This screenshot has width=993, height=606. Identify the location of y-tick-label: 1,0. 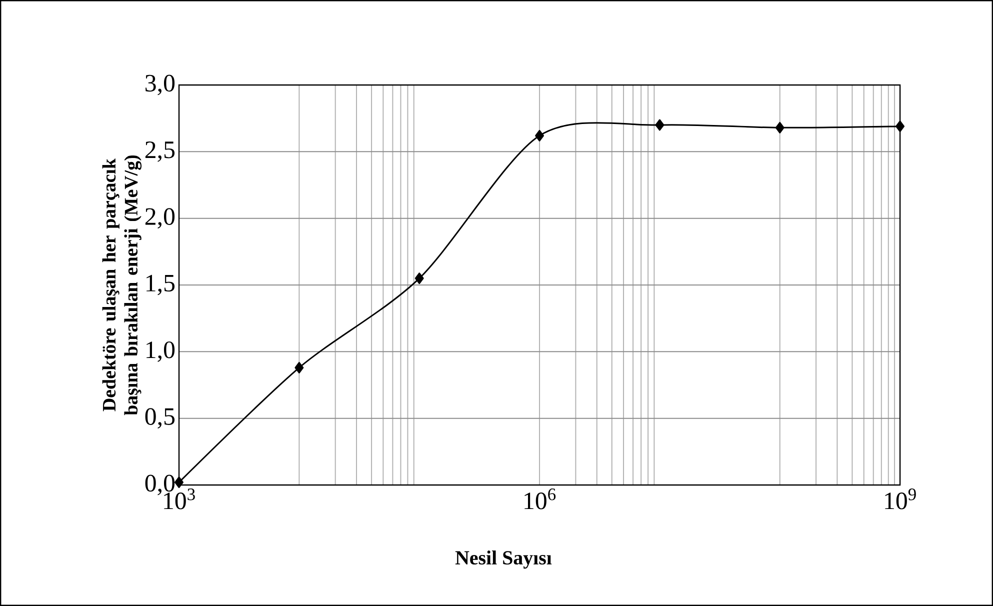
(160, 351).